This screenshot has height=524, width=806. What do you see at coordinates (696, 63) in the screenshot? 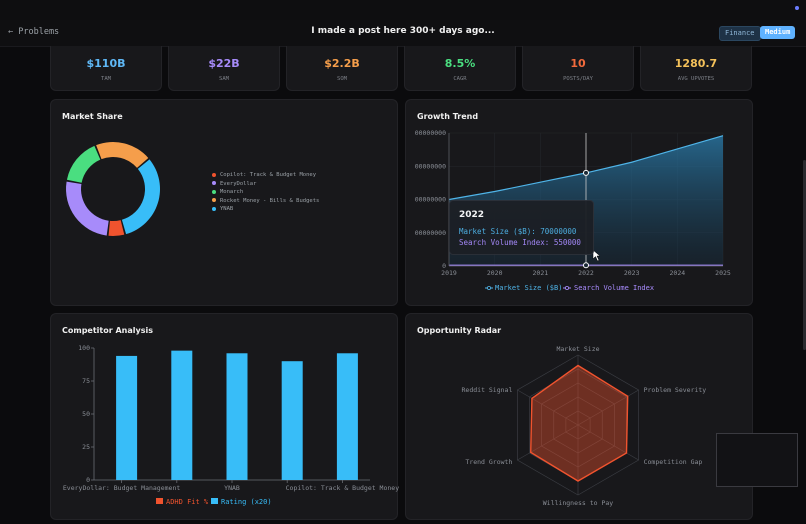
I see `stat-value: 1280.7` at bounding box center [696, 63].